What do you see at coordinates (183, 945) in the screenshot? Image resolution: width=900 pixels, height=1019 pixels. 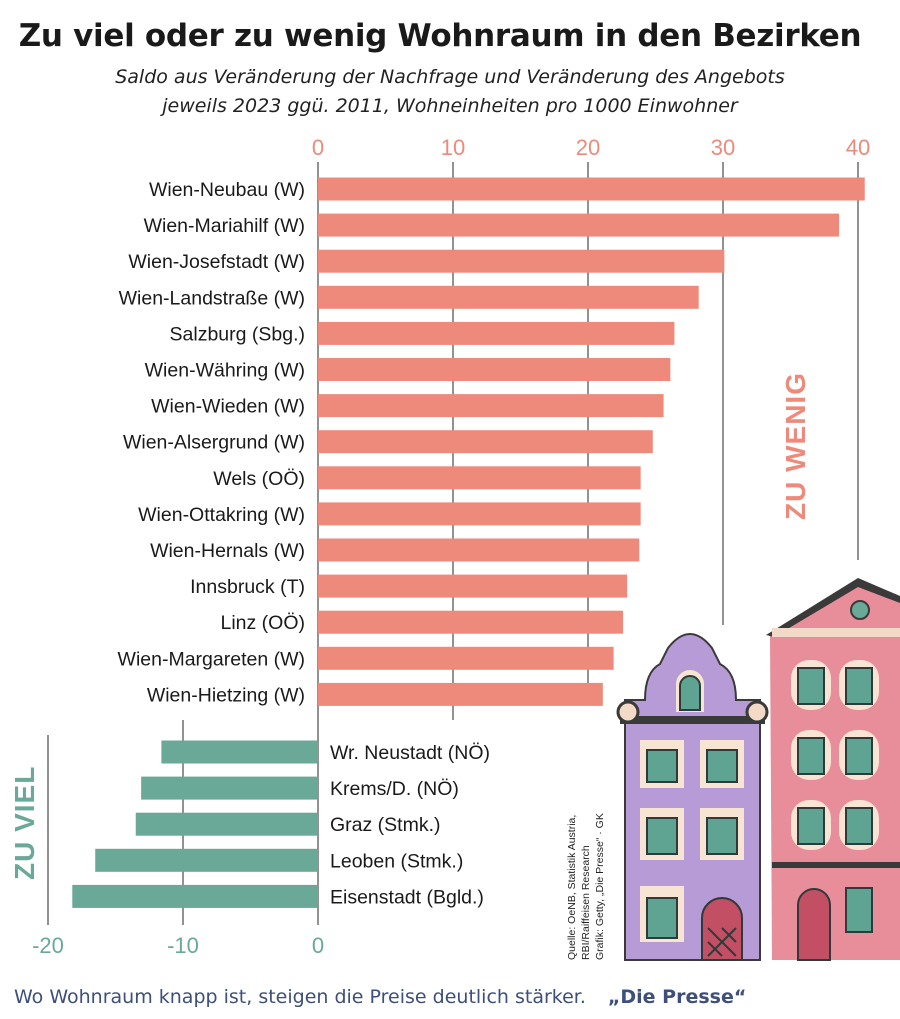 I see `tick-bottom--10: -10` at bounding box center [183, 945].